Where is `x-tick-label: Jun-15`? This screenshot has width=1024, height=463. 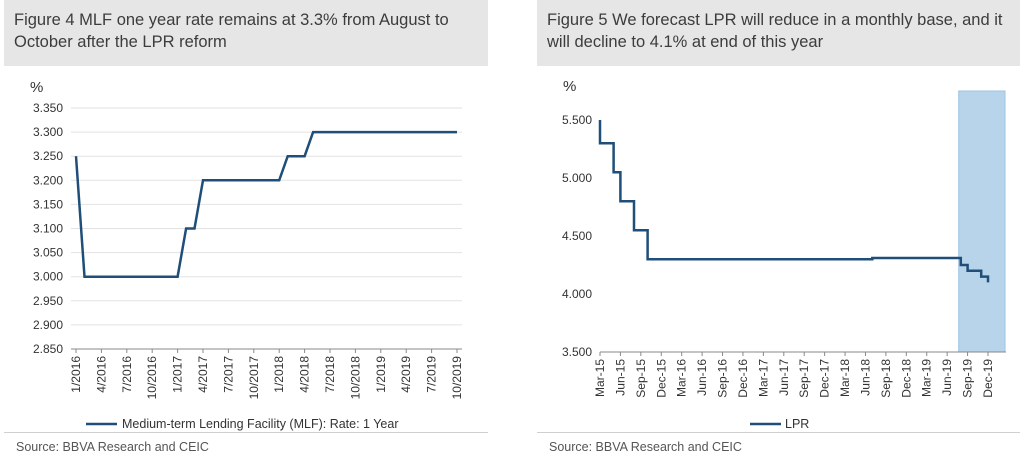 x-tick-label: Jun-15 is located at coordinates (620, 377).